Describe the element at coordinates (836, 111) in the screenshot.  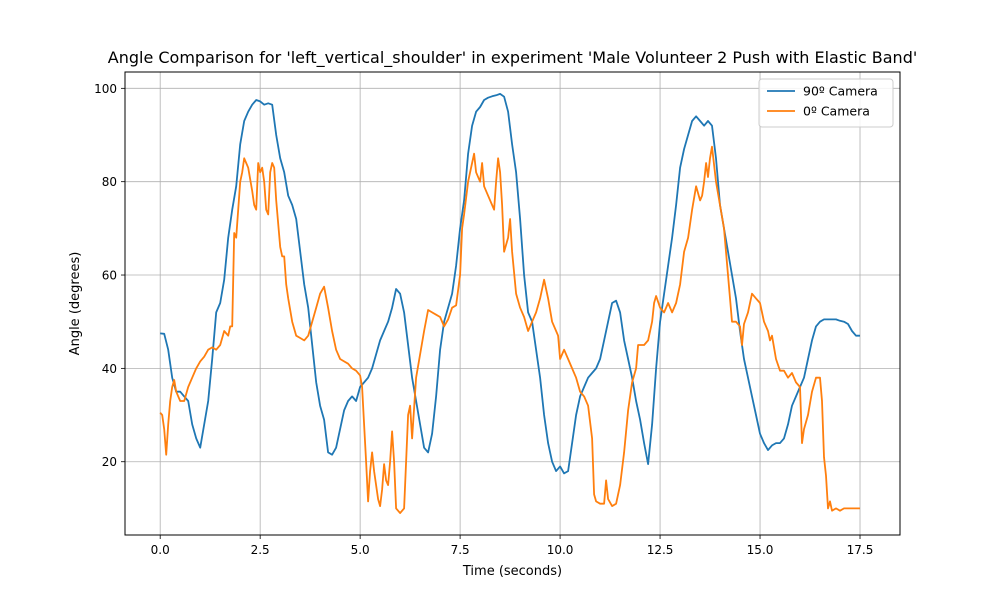
I see `legend-label: 0º Camera` at that location.